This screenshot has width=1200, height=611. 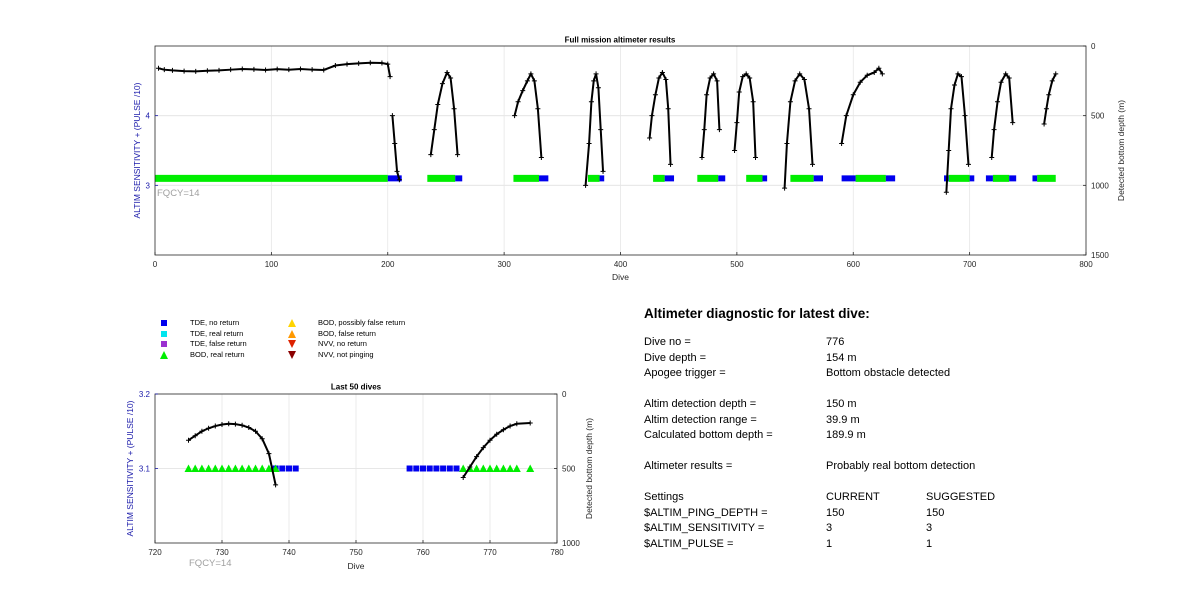 I want to click on x-tick-label: 400, so click(x=621, y=264).